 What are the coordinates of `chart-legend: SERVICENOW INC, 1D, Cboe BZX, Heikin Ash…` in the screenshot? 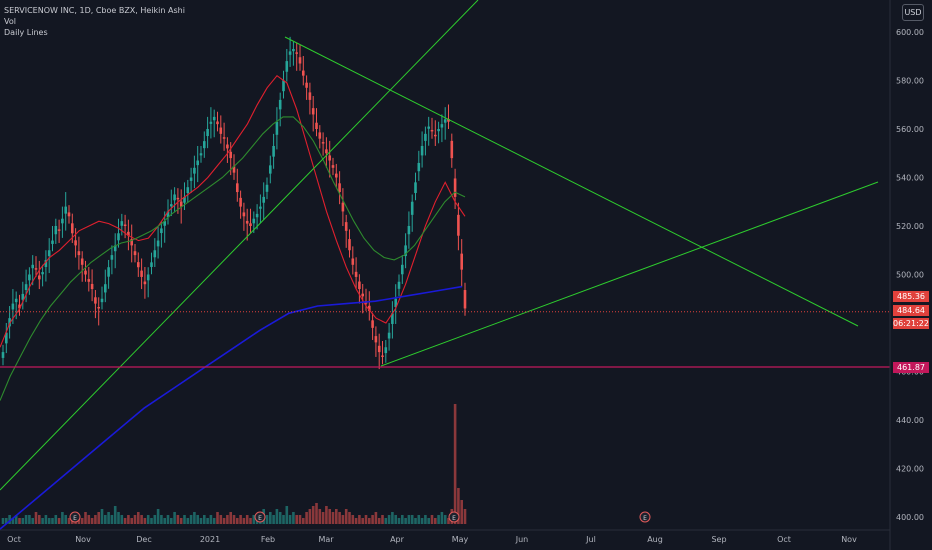 It's located at (94, 21).